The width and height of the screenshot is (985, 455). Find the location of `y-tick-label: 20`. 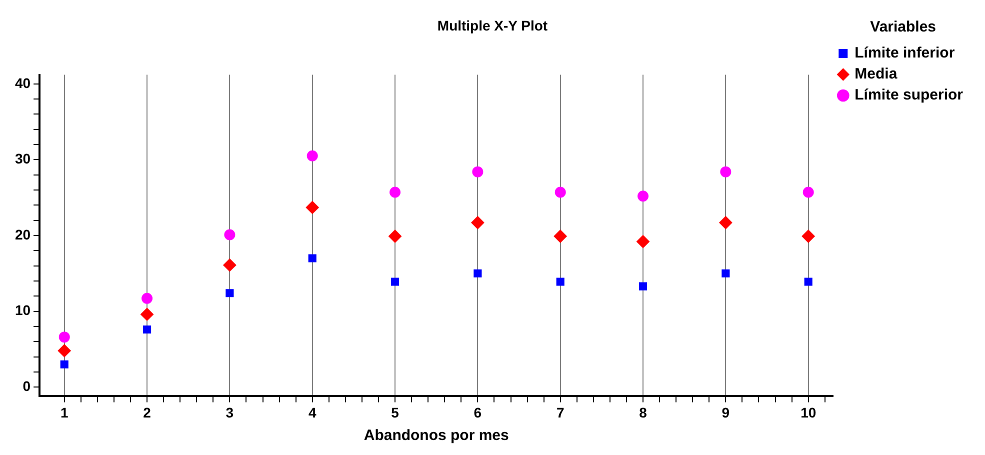

y-tick-label: 20 is located at coordinates (22, 234).